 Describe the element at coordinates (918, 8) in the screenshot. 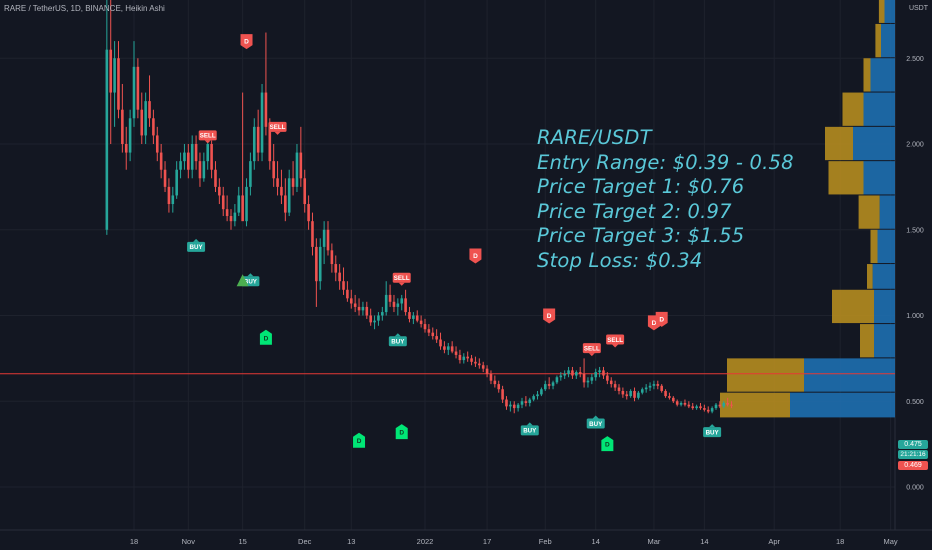

I see `currency-unit: USDT` at that location.